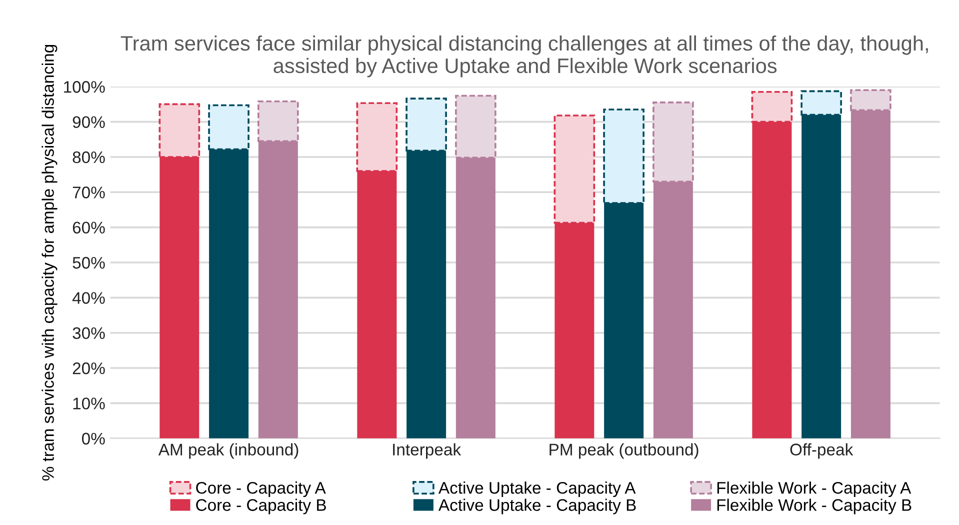 This screenshot has width=959, height=525. What do you see at coordinates (524, 56) in the screenshot?
I see `chart-title: Tram services face similar physical distancing challenges at all times of the day, though, assisted by Active Uptake and Flexible Work scenarios` at bounding box center [524, 56].